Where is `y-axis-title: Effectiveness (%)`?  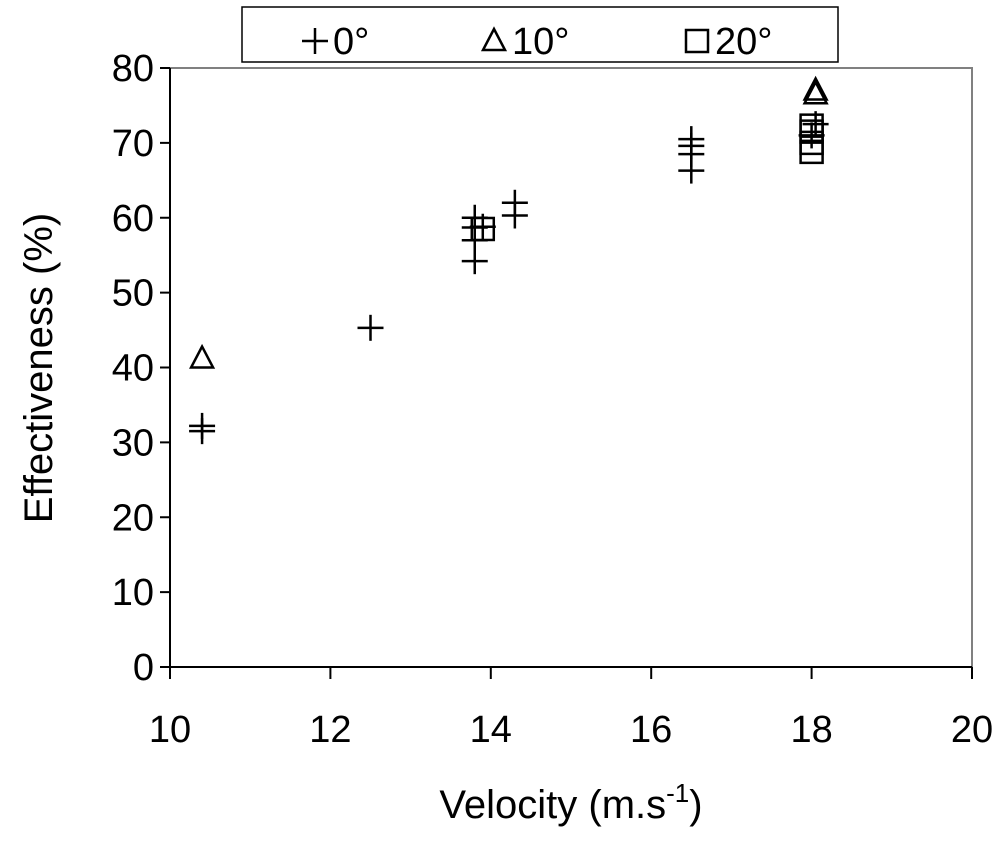
y-axis-title: Effectiveness (%) is located at coordinates (39, 368).